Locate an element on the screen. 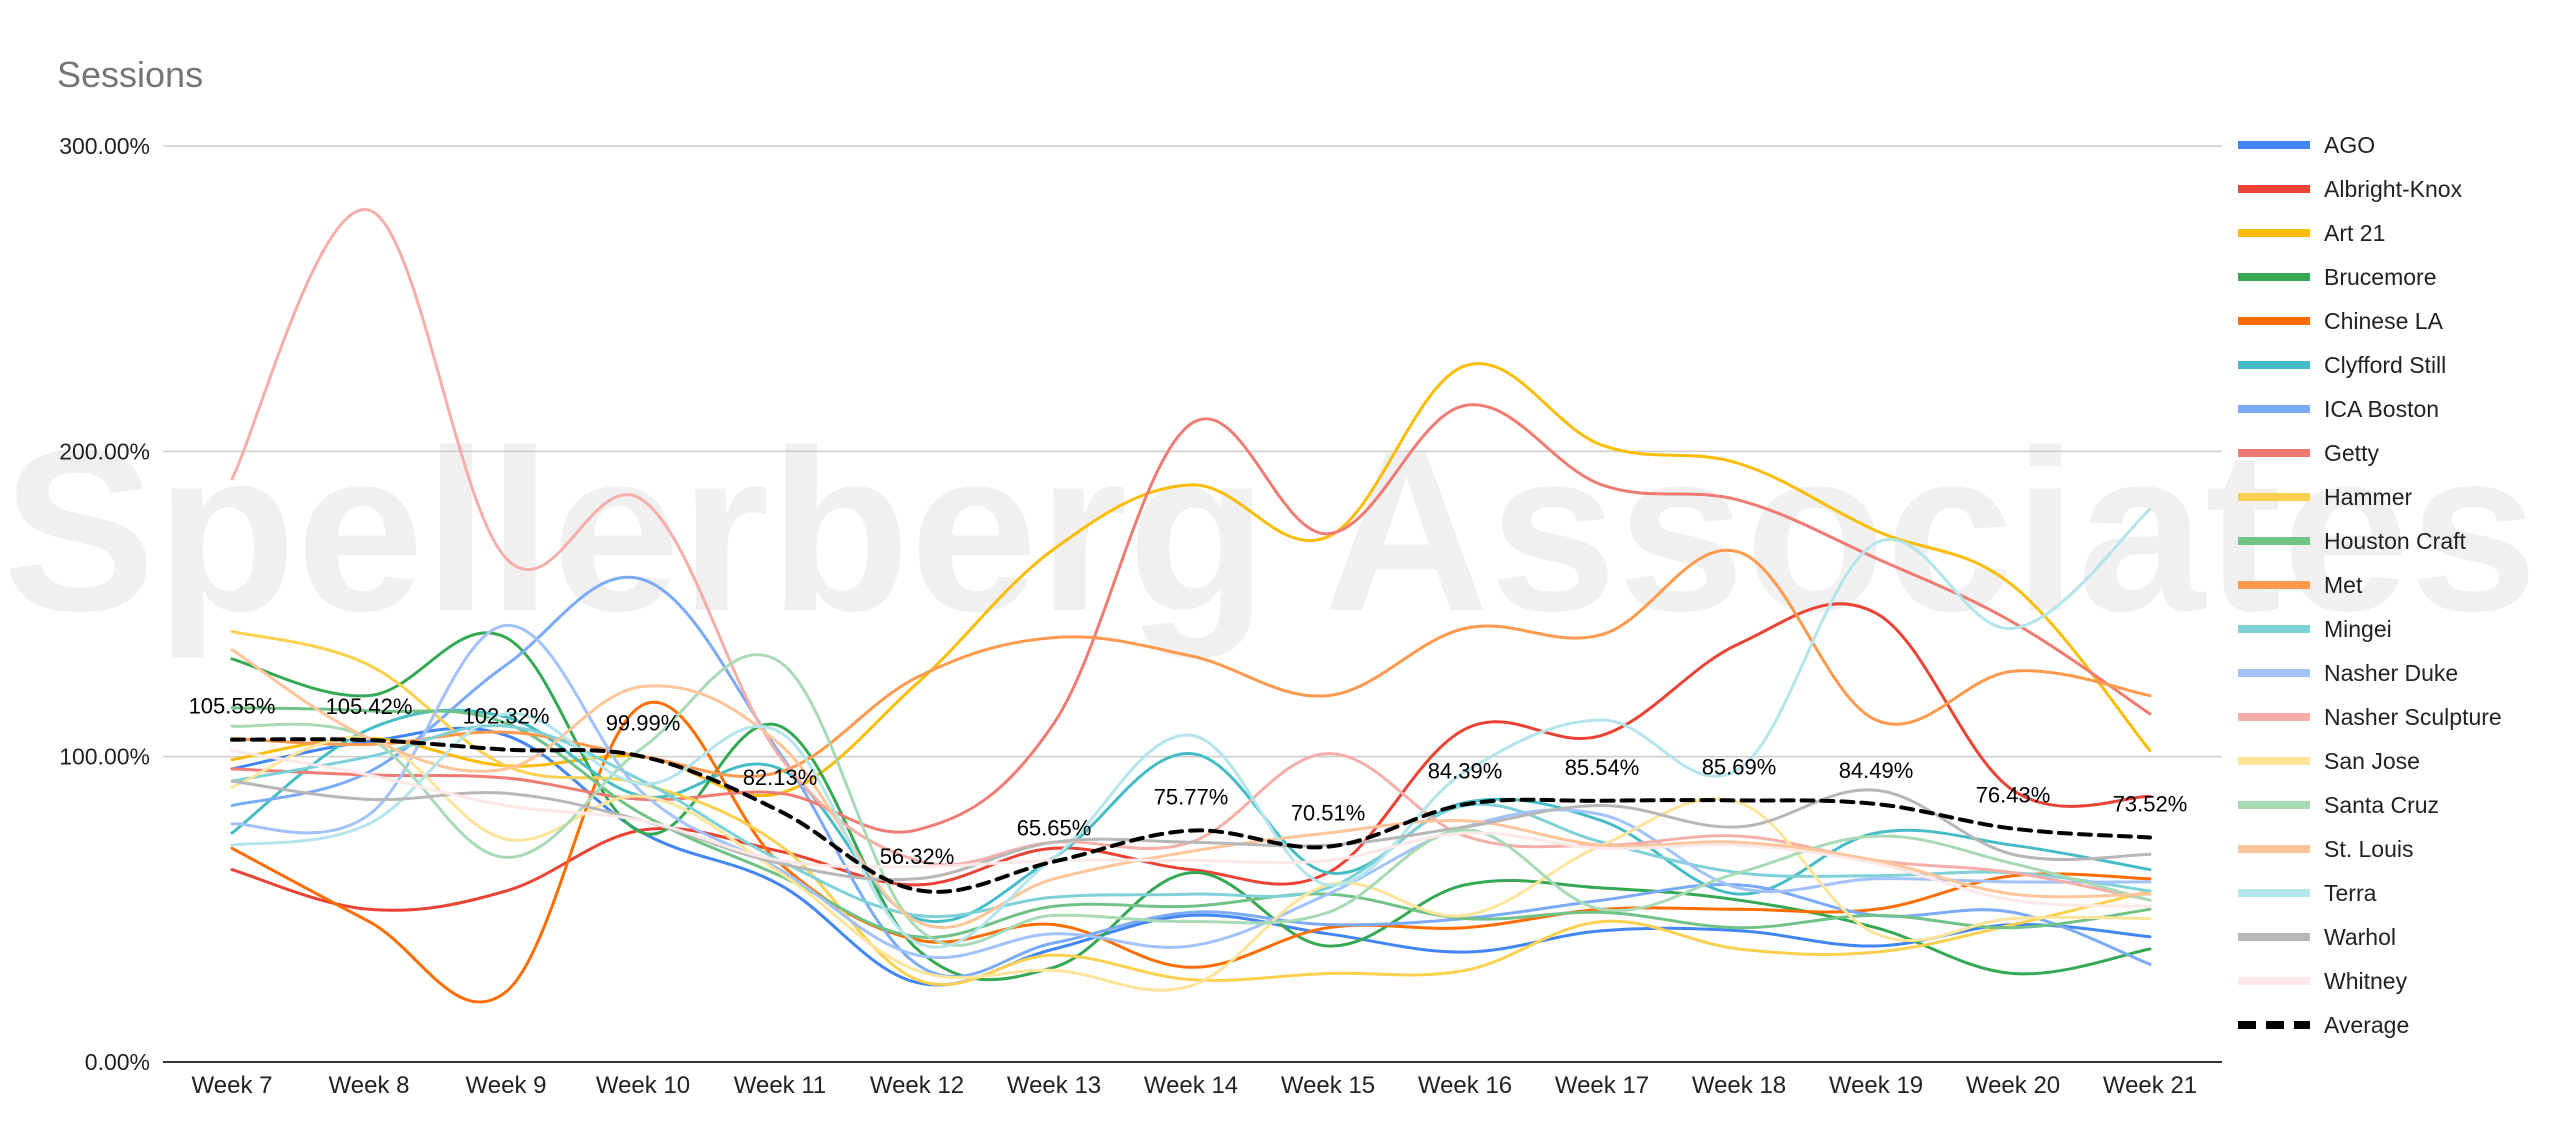  x-tick-label: Week 9 is located at coordinates (506, 1085).